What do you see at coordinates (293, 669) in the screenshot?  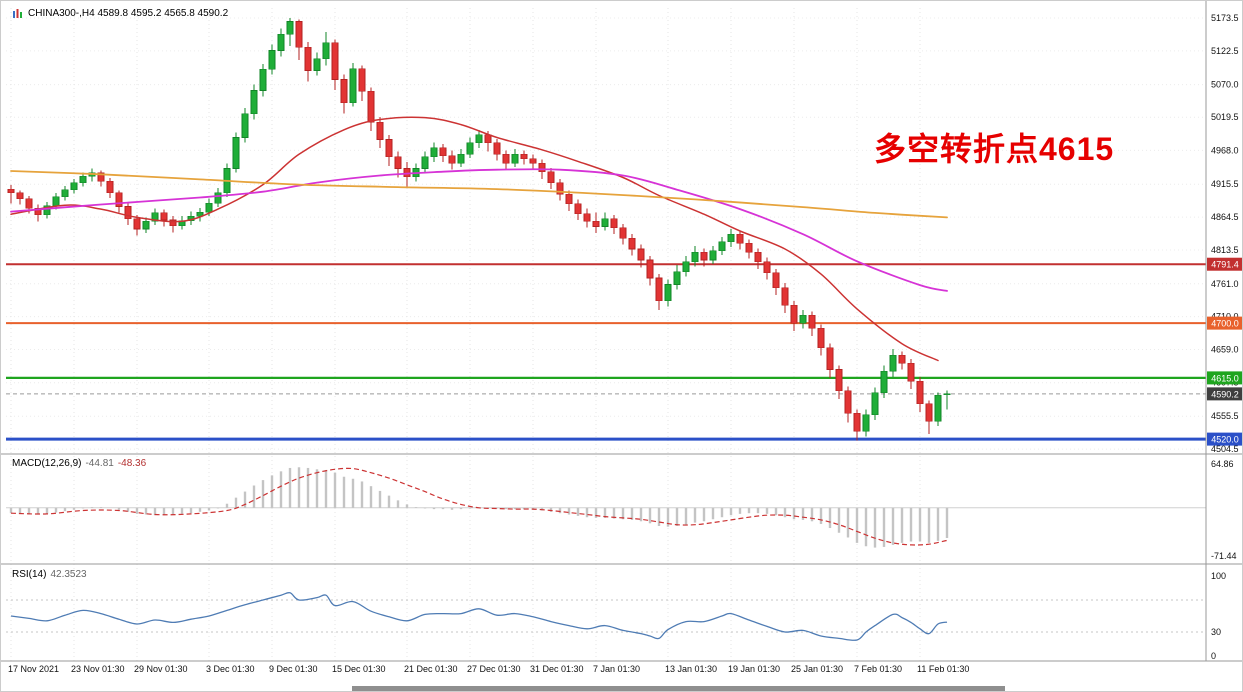 I see `date-tick-label: 9 Dec 01:30` at bounding box center [293, 669].